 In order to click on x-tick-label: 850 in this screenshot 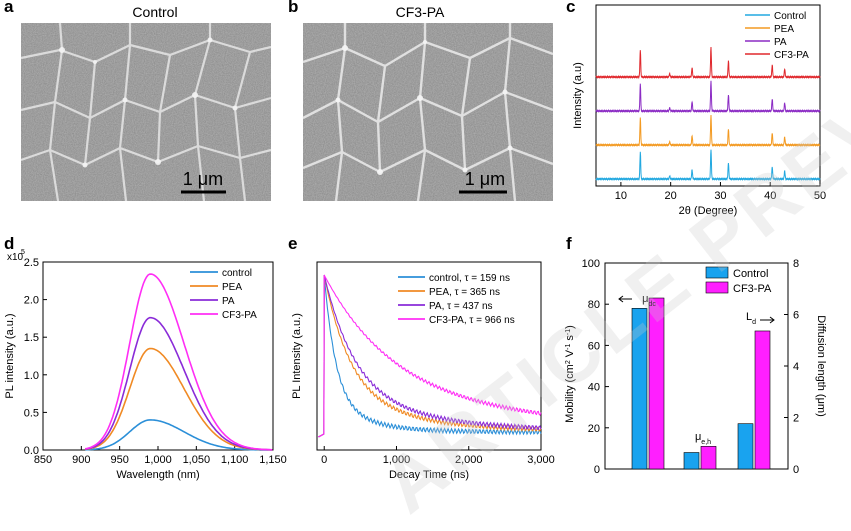, I will do `click(43, 460)`.